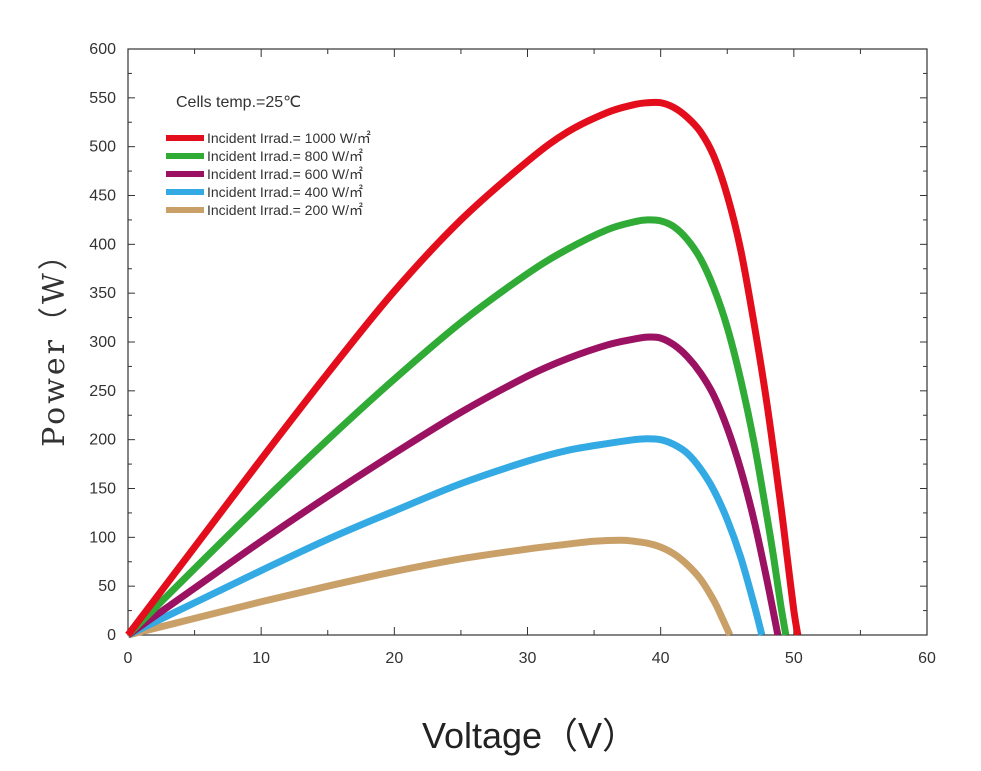 This screenshot has width=981, height=771. Describe the element at coordinates (102, 147) in the screenshot. I see `y-tick-label: 500` at that location.